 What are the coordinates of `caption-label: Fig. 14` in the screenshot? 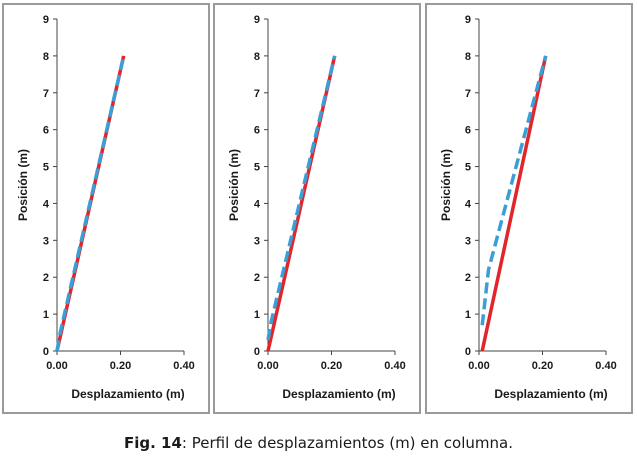 It's located at (153, 443).